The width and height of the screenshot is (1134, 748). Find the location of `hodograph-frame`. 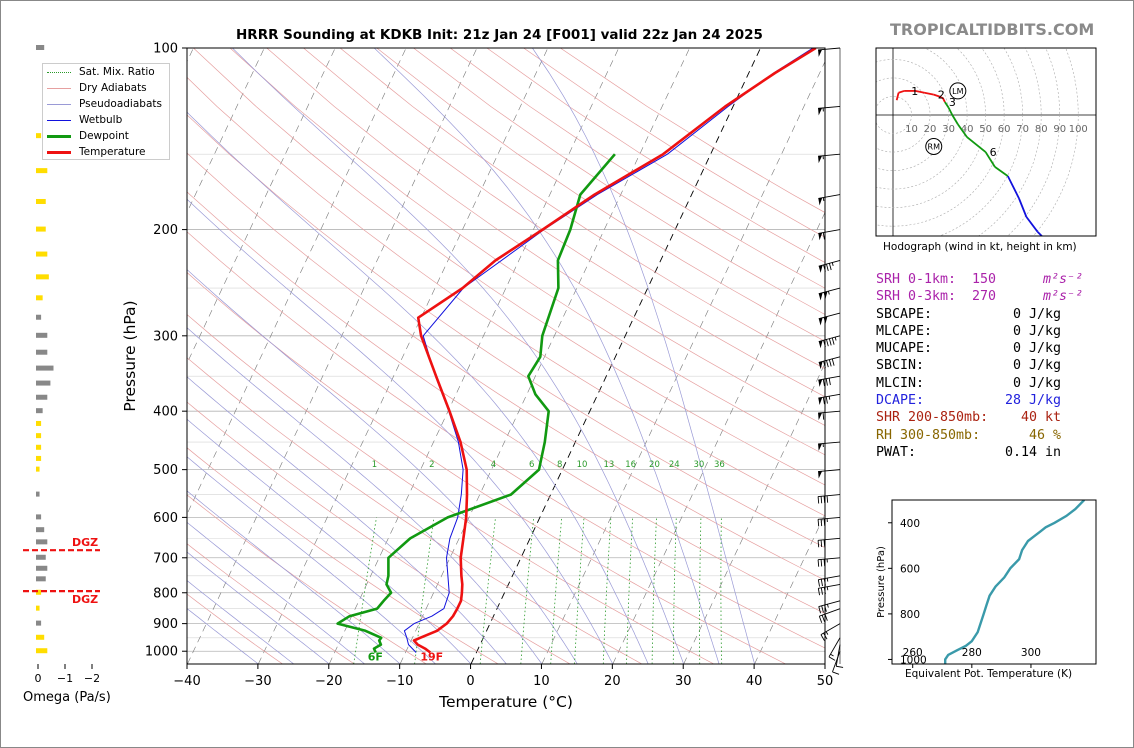

hodograph-frame is located at coordinates (986, 142).